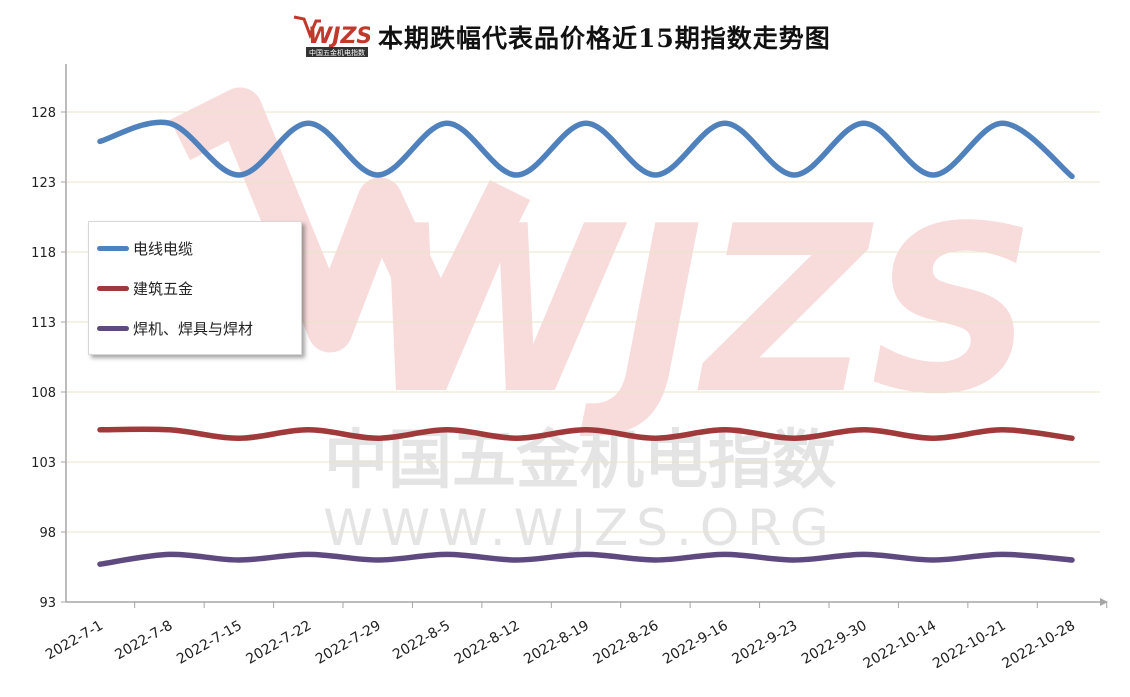 The image size is (1130, 697). I want to click on x-tick-label: 2022-8-26, so click(626, 643).